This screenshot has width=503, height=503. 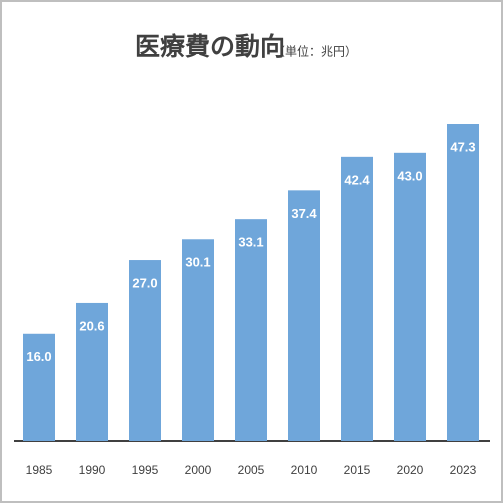 What do you see at coordinates (197, 262) in the screenshot?
I see `value-label: 30.1` at bounding box center [197, 262].